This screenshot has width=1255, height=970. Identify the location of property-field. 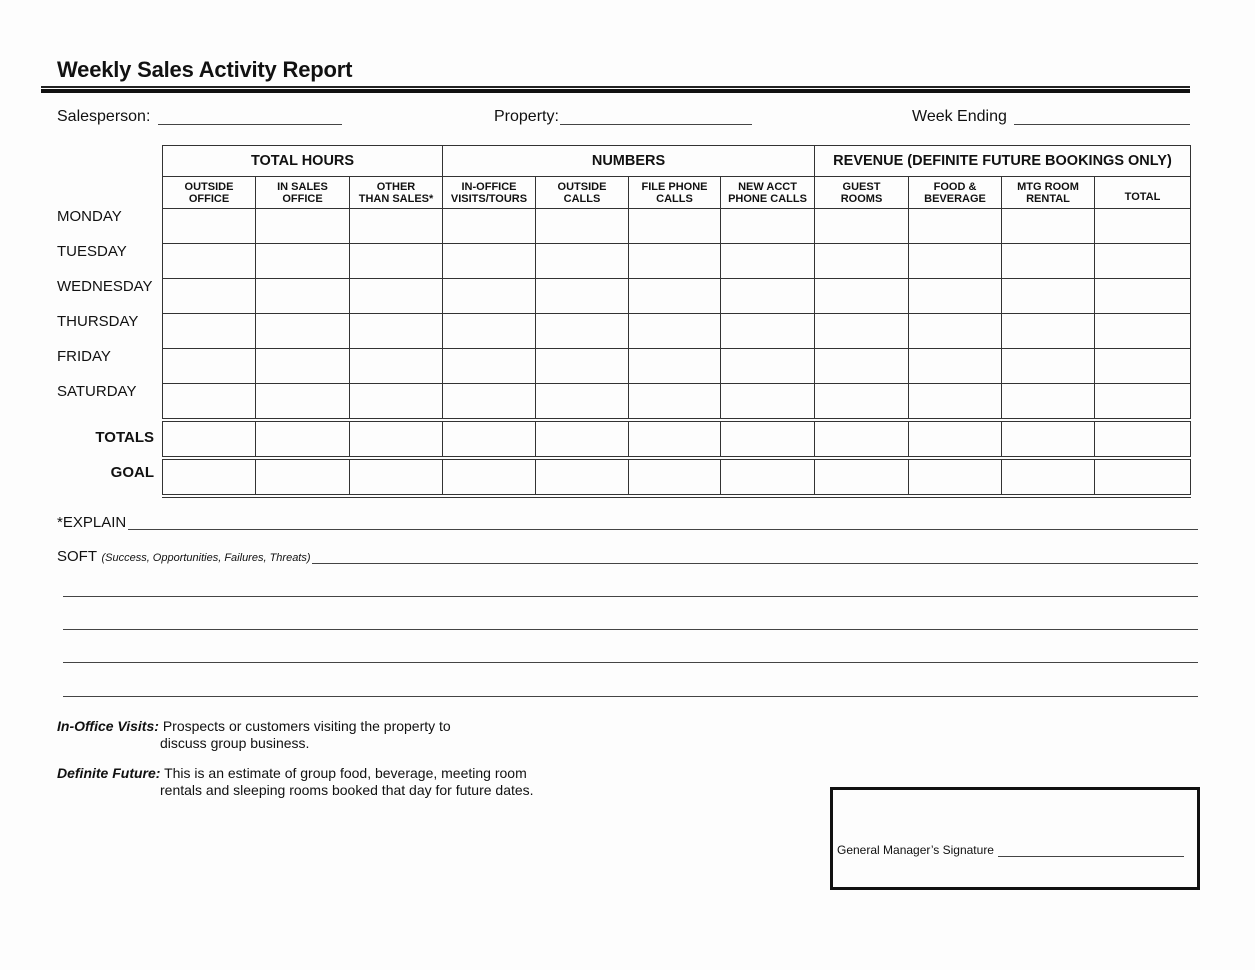
(656, 124).